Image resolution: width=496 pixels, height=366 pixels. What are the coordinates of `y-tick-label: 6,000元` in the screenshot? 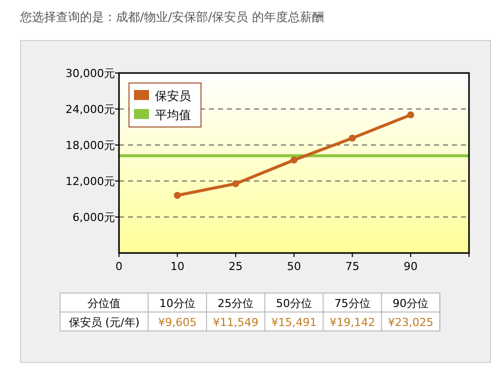 It's located at (93, 217).